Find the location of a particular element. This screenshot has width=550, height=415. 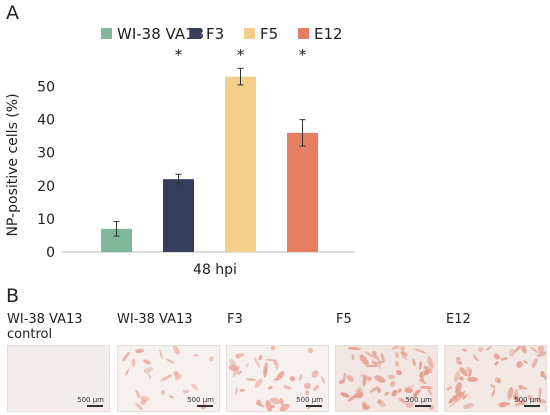

bar-wi-38-va13 is located at coordinates (116, 240).